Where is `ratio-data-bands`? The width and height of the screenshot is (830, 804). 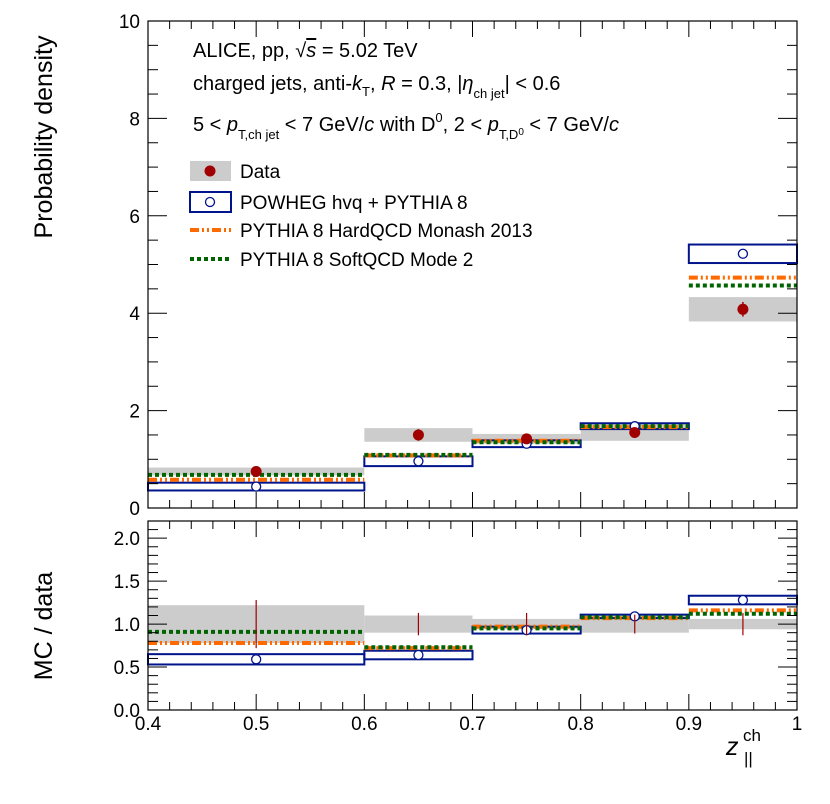 ratio-data-bands is located at coordinates (472, 624).